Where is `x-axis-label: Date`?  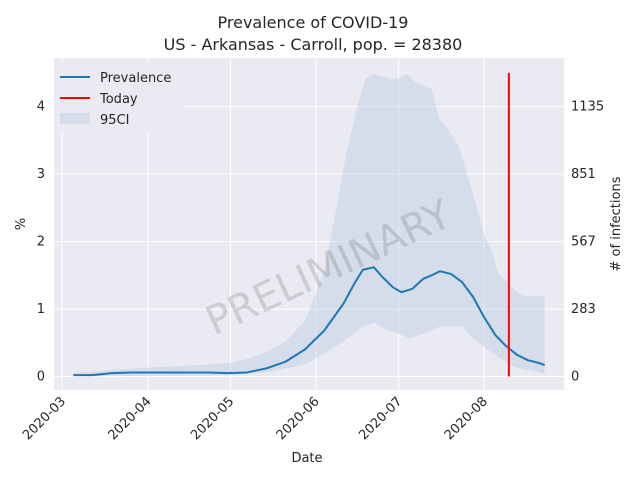
x-axis-label: Date is located at coordinates (306, 458).